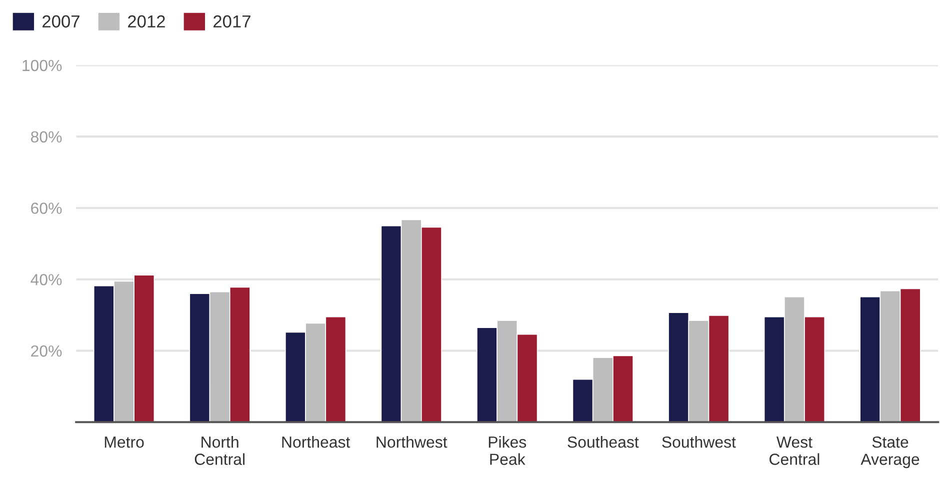 The image size is (940, 483). I want to click on legend-label: 2017, so click(232, 21).